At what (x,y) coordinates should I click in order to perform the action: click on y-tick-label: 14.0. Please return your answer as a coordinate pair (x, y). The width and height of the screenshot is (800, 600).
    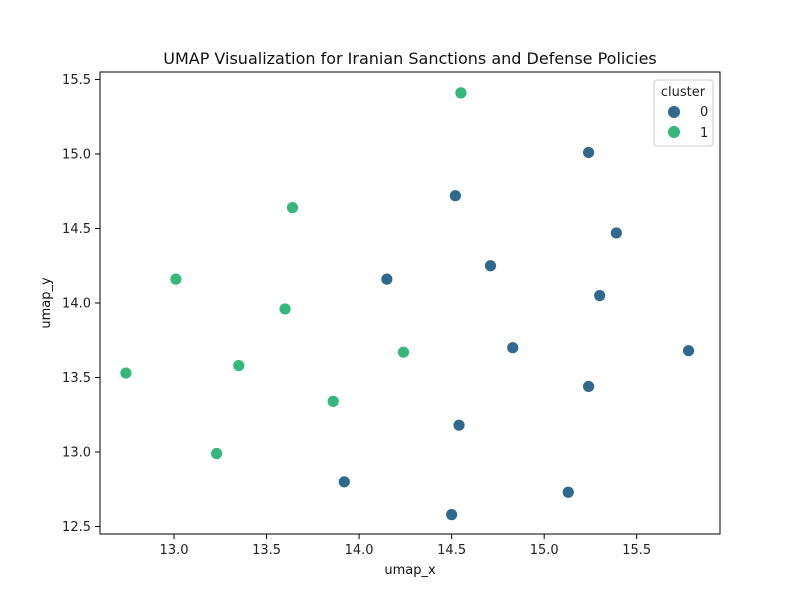
    Looking at the image, I should click on (76, 304).